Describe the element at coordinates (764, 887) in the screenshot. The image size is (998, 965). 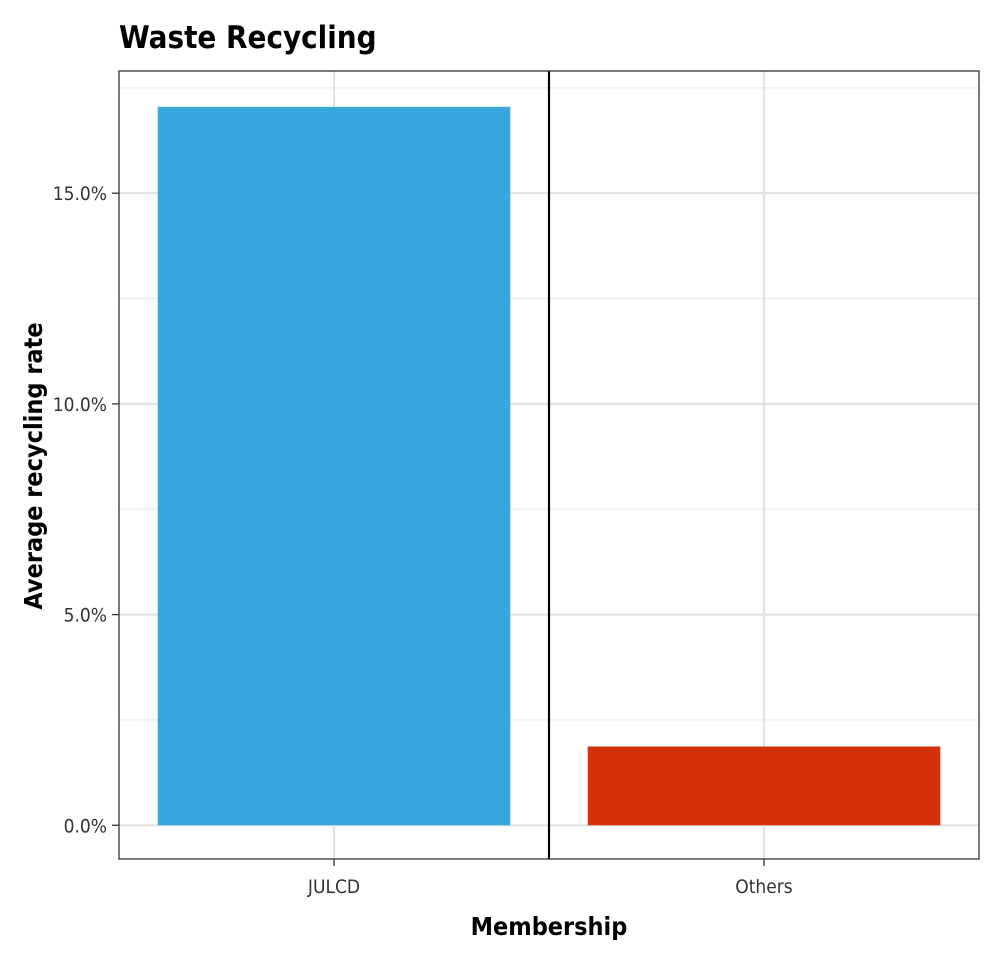
I see `x-tick-label: Others` at that location.